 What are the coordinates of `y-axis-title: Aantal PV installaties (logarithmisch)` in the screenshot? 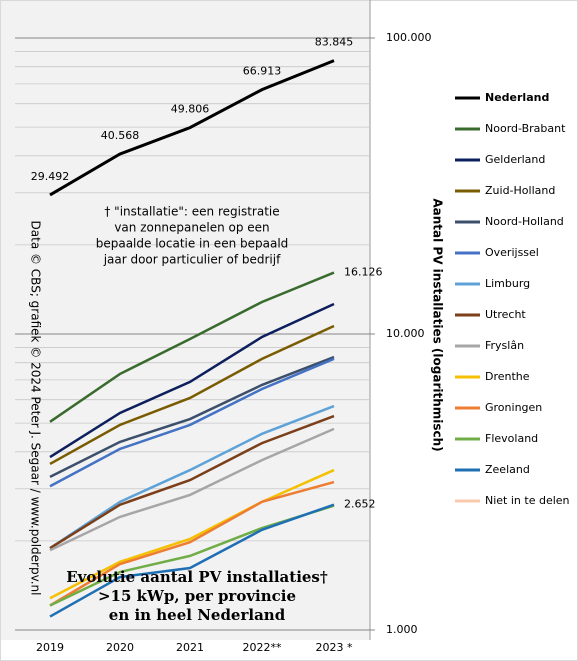 It's located at (438, 324).